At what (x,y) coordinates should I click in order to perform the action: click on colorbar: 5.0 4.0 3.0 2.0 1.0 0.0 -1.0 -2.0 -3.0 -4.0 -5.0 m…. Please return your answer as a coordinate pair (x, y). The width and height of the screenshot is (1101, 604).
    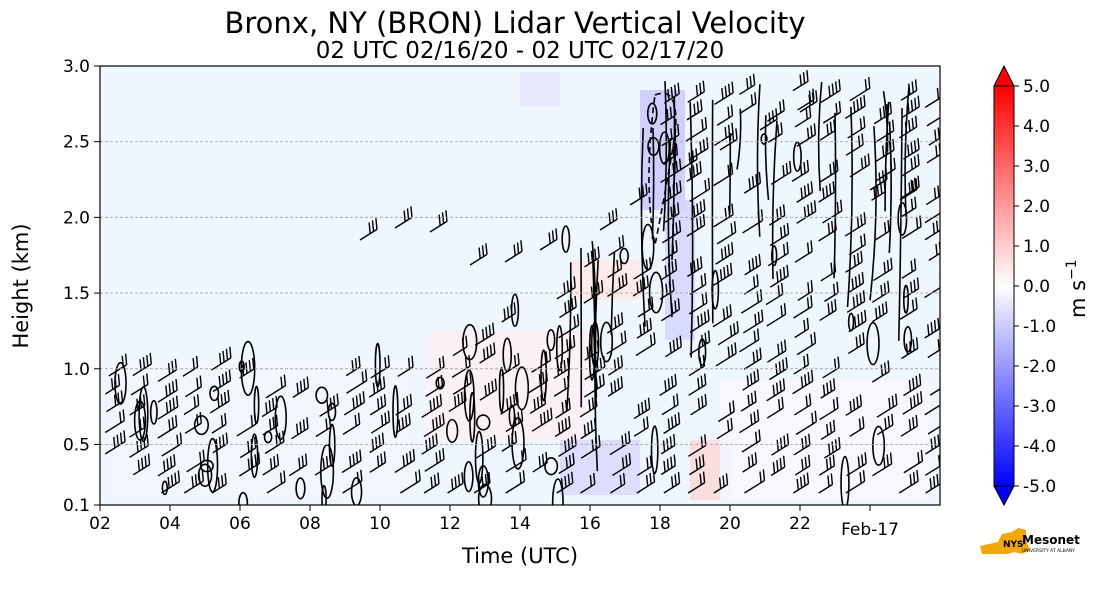
    Looking at the image, I should click on (1042, 285).